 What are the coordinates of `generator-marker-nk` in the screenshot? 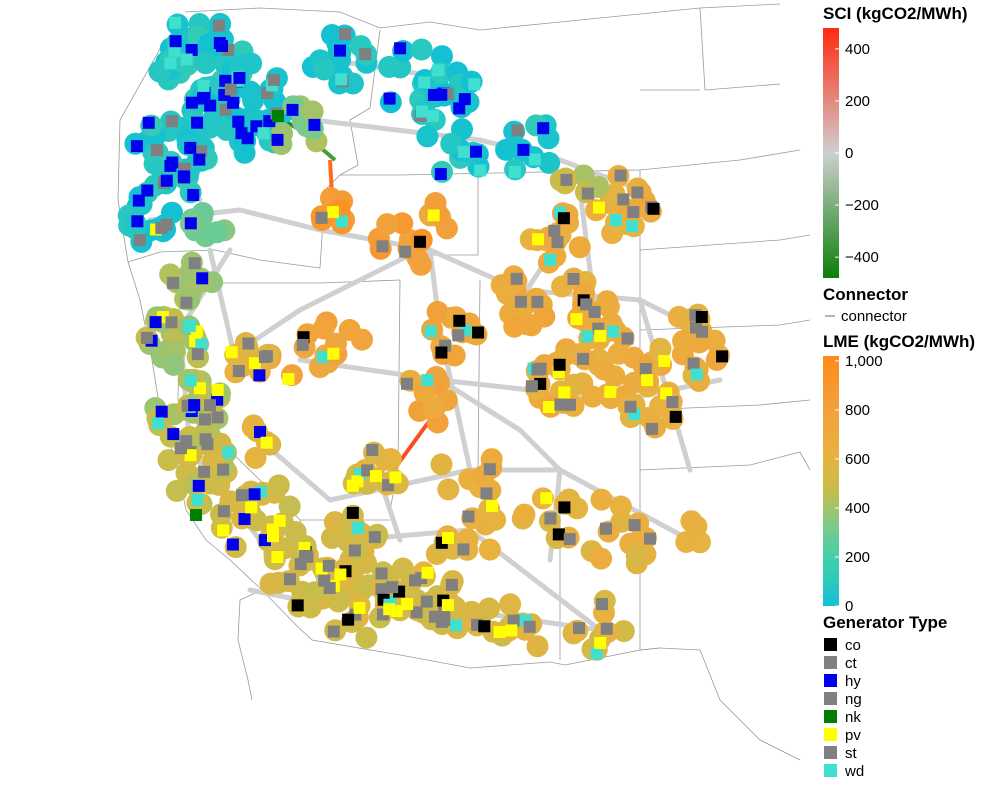 It's located at (196, 515).